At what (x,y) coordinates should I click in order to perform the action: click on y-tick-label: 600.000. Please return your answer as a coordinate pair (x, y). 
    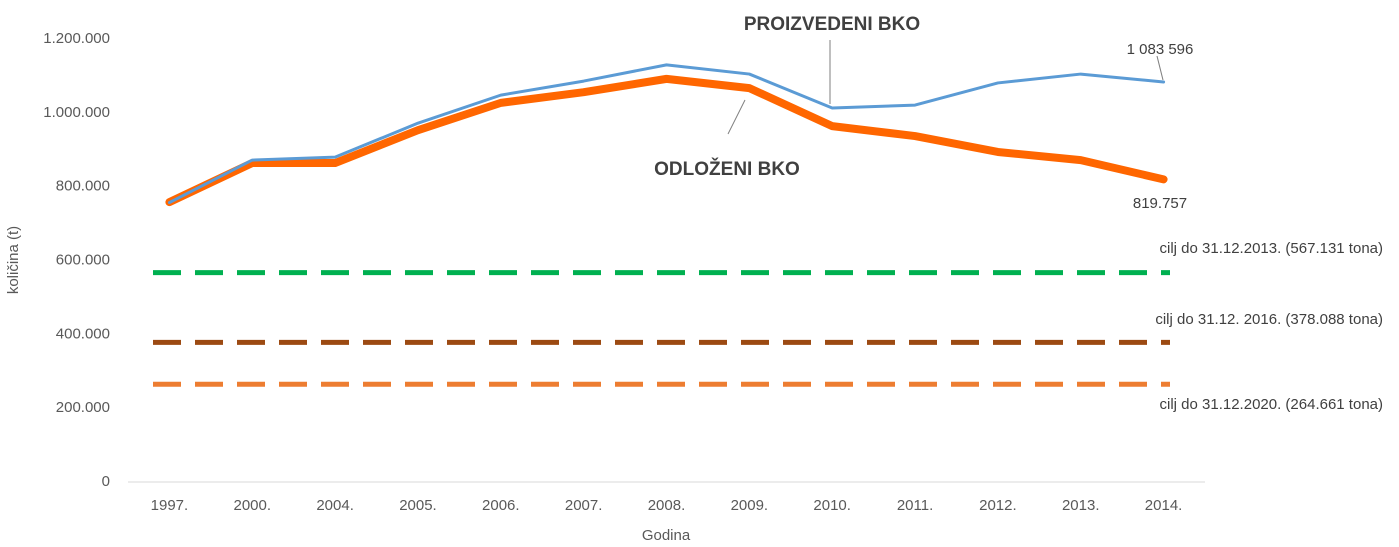
    Looking at the image, I should click on (83, 259).